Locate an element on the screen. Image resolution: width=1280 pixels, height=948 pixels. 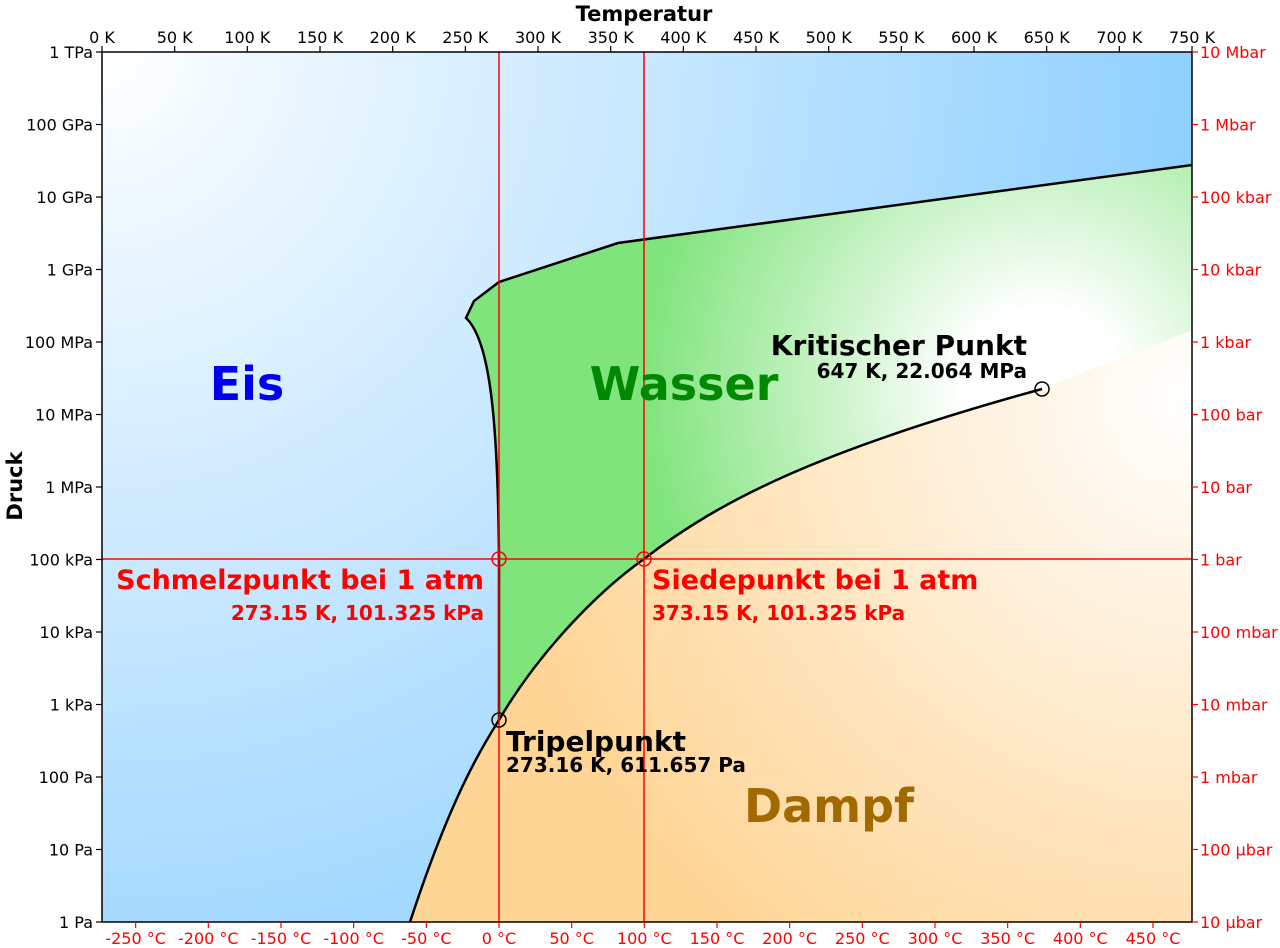
boiling-point-value: 373.15 K, 101.325 kPa is located at coordinates (778, 613).